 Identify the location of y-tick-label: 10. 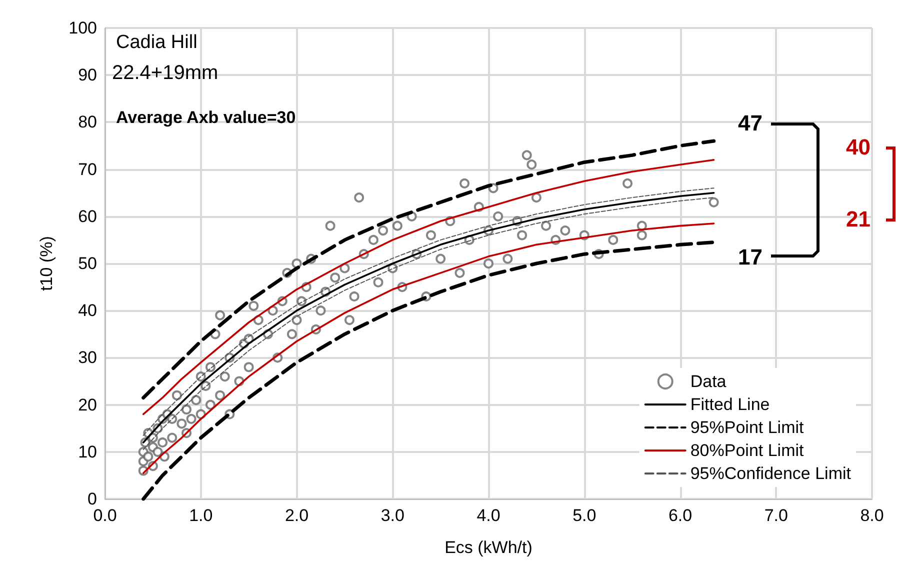
(87, 452).